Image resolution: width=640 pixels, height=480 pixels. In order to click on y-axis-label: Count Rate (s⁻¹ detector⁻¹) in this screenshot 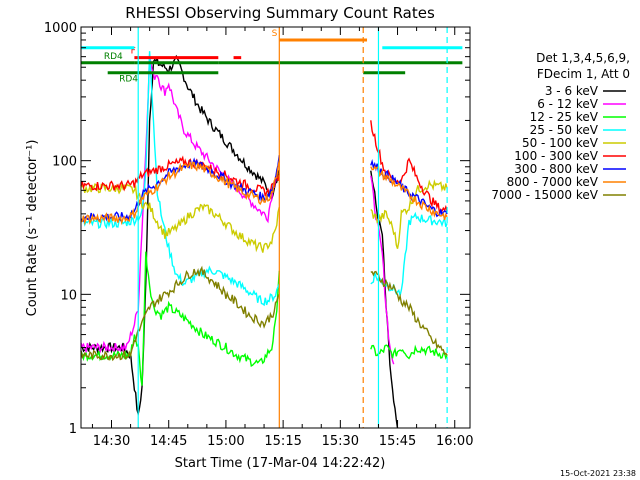, I will do `click(32, 228)`.